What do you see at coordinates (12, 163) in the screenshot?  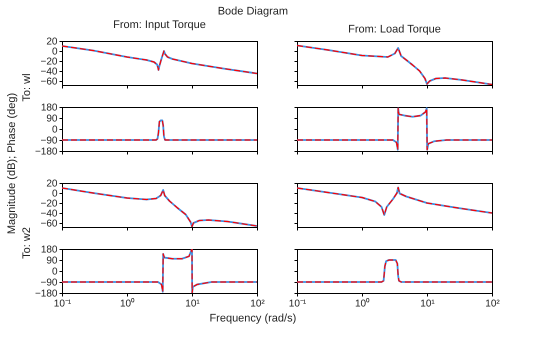 I see `text: Magnitude (dB); Phase (deg)` at bounding box center [12, 163].